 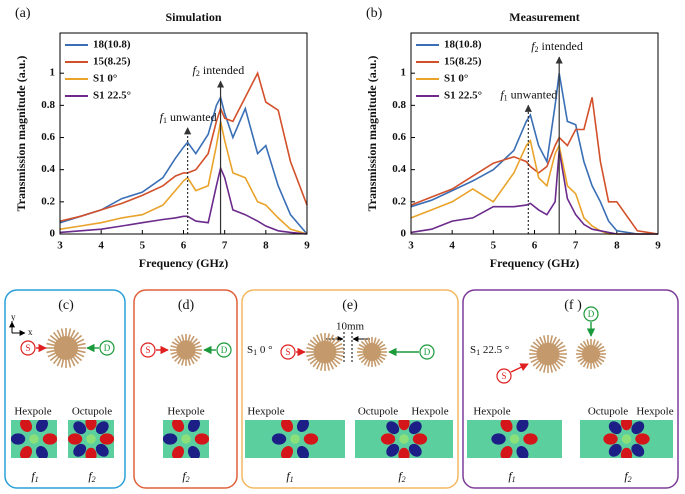 I want to click on y-tick-label: 0.8, so click(x=48, y=105).